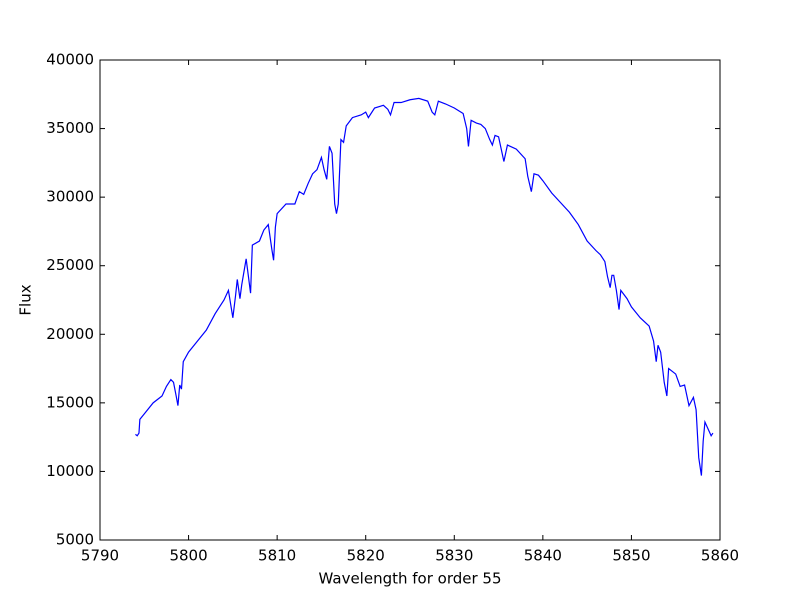 The image size is (800, 600). What do you see at coordinates (70, 60) in the screenshot?
I see `y-tick-label: 40000` at bounding box center [70, 60].